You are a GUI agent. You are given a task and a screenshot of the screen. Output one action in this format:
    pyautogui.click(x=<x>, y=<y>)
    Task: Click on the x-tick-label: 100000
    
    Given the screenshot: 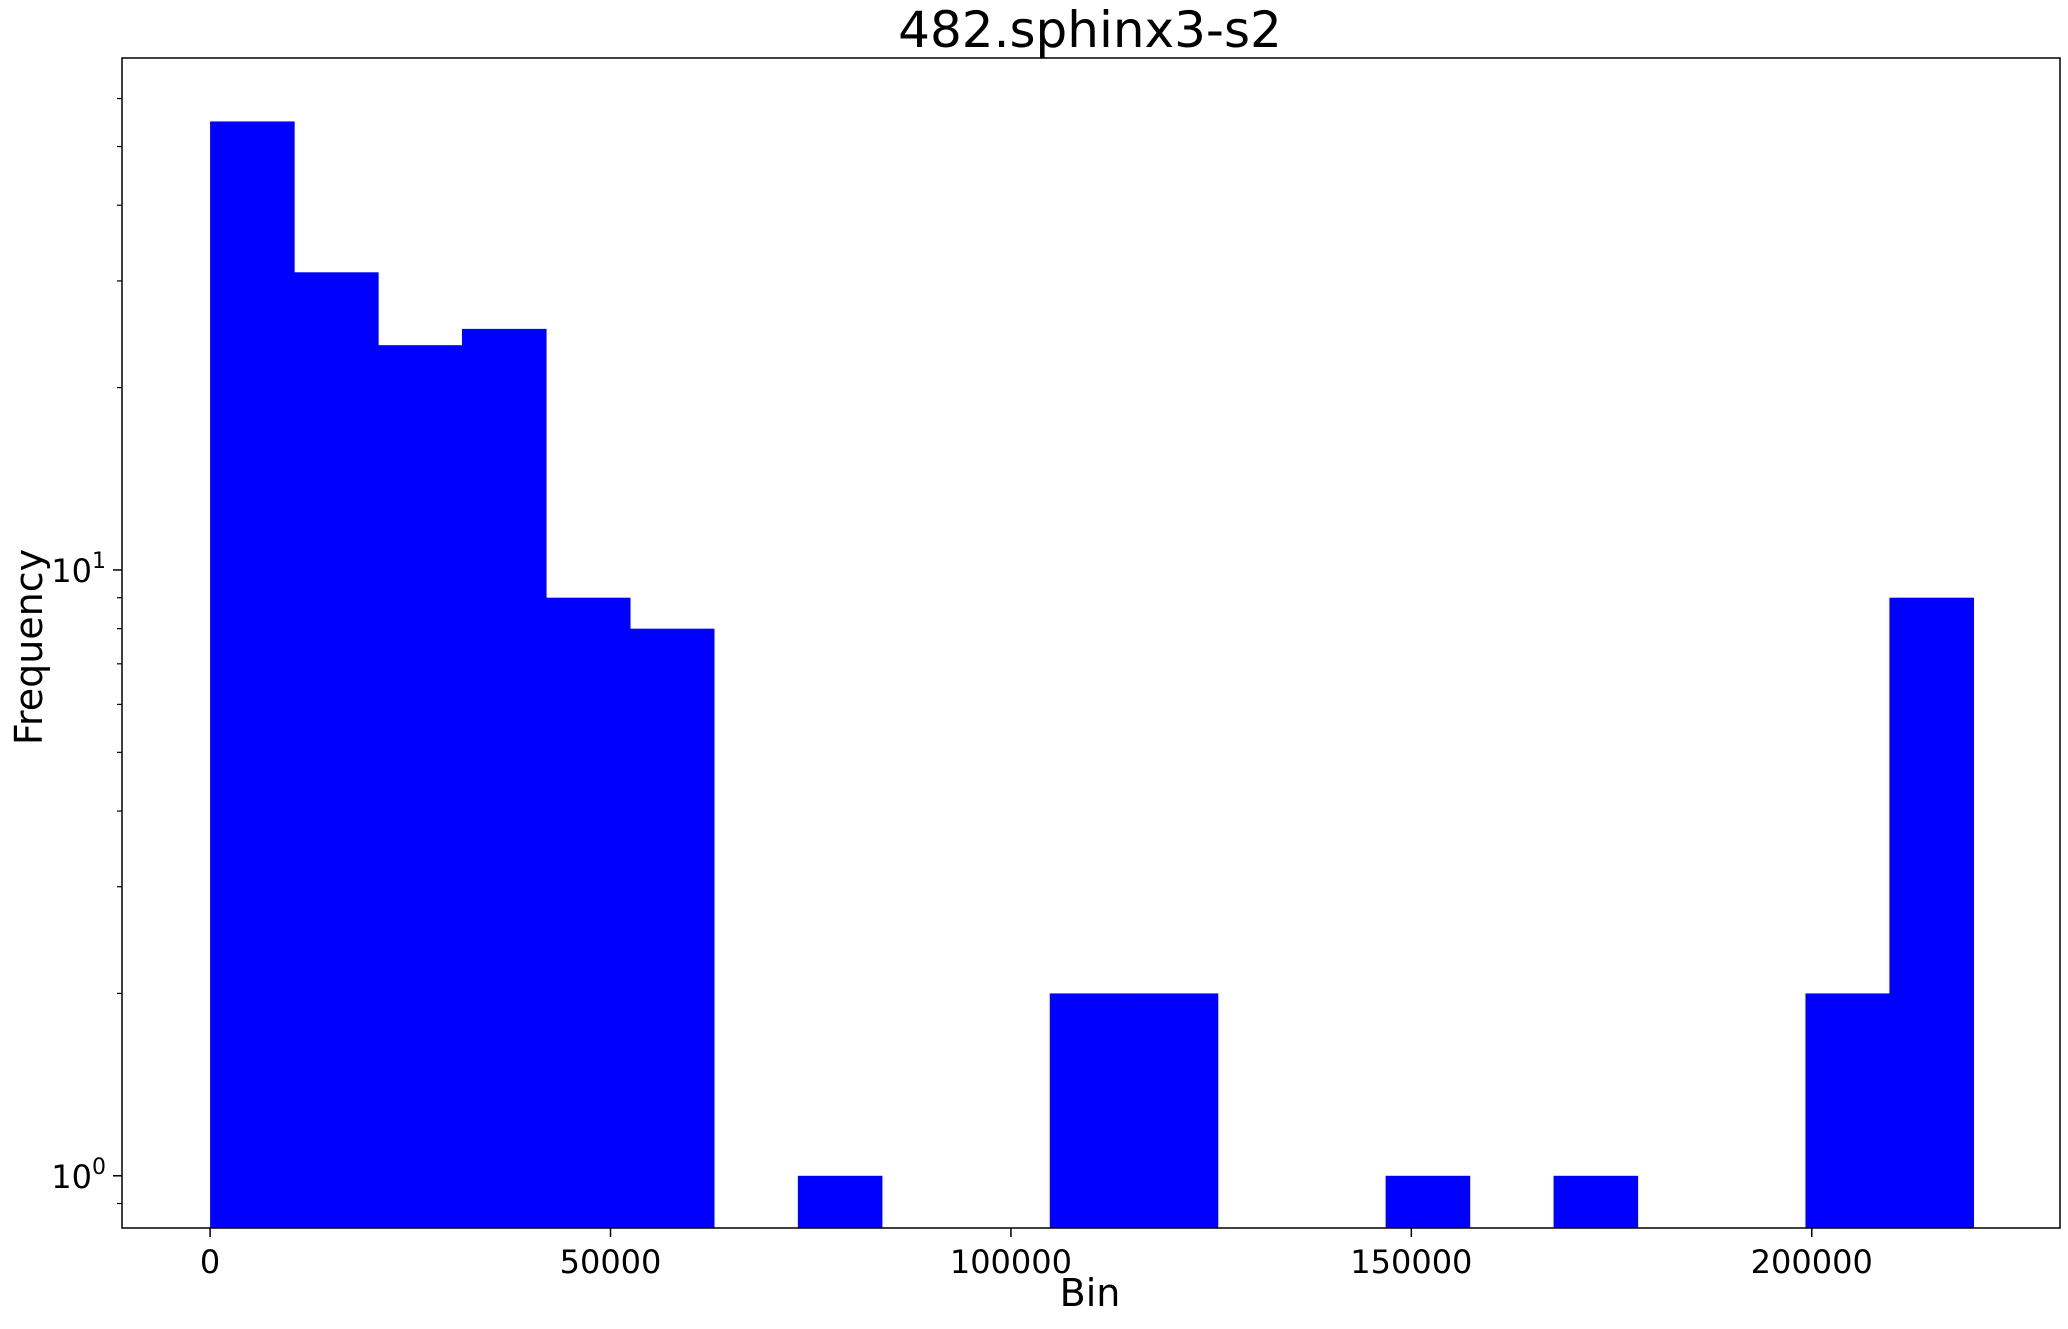 What is the action you would take?
    pyautogui.click(x=1011, y=1262)
    